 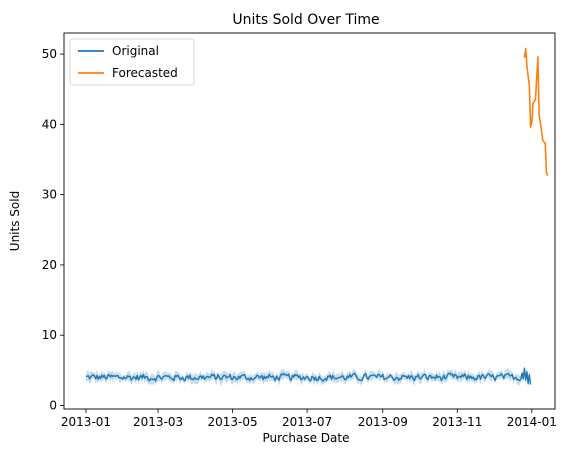 I want to click on y-tick-label: 50, so click(x=49, y=54).